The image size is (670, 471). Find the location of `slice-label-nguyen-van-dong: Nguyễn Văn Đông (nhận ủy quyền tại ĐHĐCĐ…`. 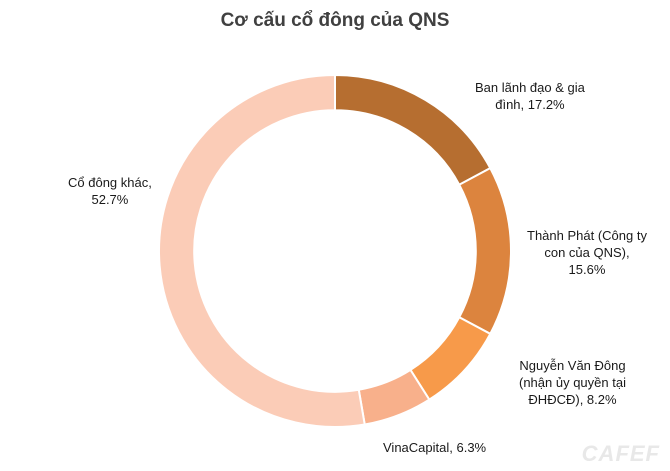

slice-label-nguyen-van-dong: Nguyễn Văn Đông (nhận ủy quyền tại ĐHĐCĐ… is located at coordinates (572, 382).